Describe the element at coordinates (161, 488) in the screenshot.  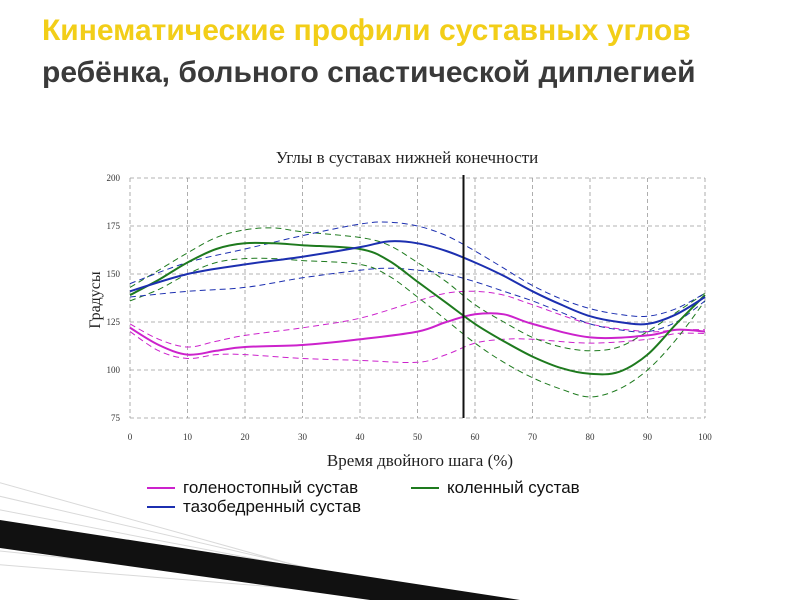
I see `legend-swatch-ankle` at that location.